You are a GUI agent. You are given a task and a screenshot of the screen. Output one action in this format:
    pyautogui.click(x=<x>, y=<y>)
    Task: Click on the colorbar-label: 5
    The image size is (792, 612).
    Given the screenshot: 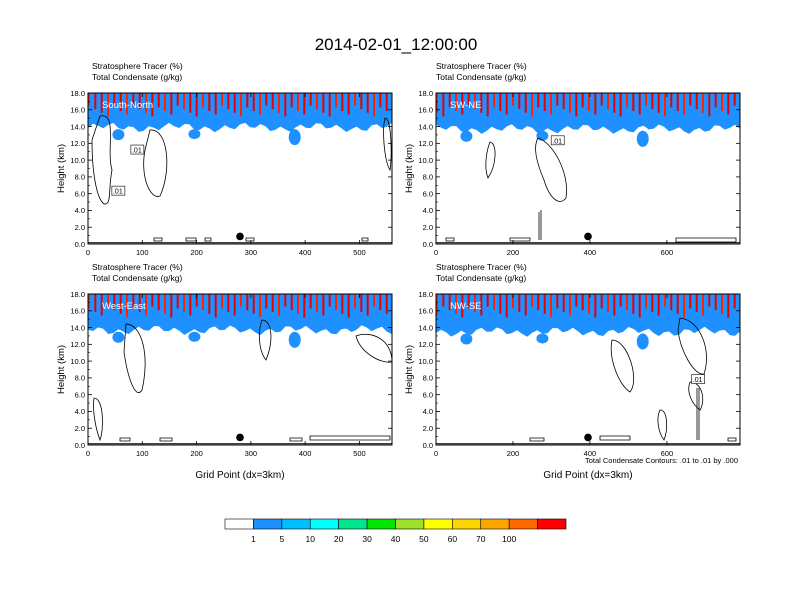 What is the action you would take?
    pyautogui.click(x=281, y=539)
    